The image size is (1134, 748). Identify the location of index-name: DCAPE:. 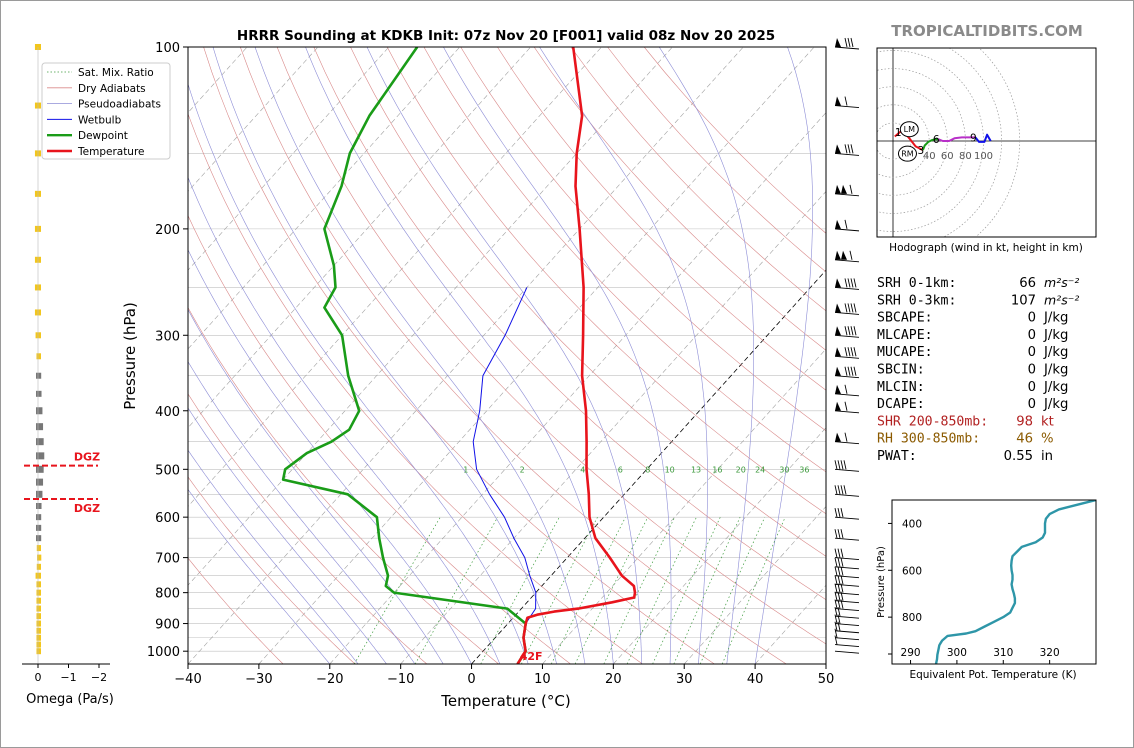
(901, 404).